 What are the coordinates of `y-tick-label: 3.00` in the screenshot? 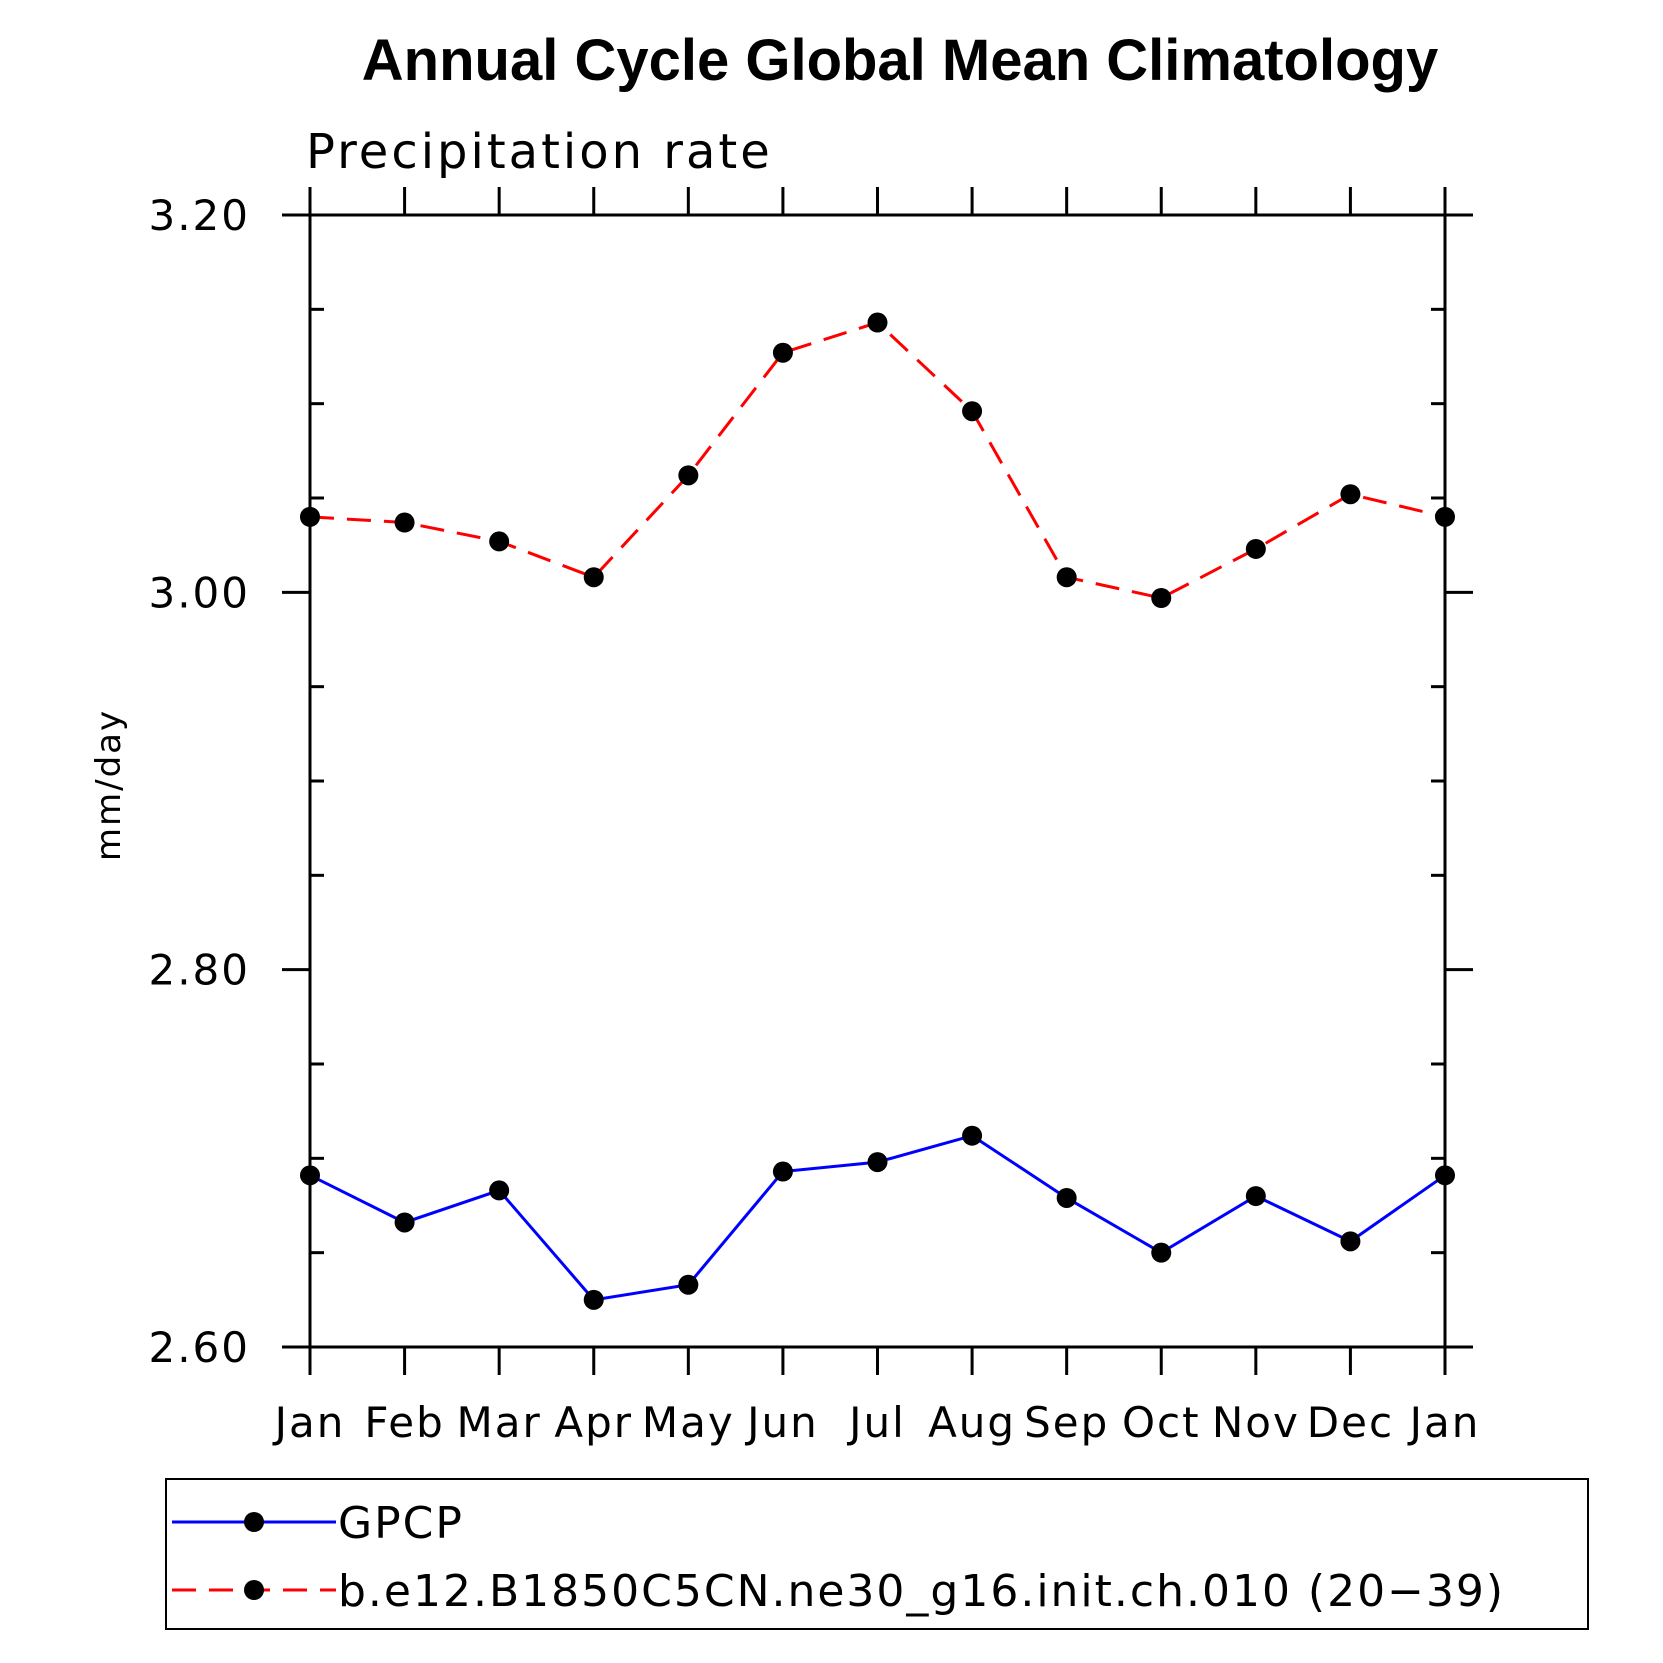 It's located at (199, 592).